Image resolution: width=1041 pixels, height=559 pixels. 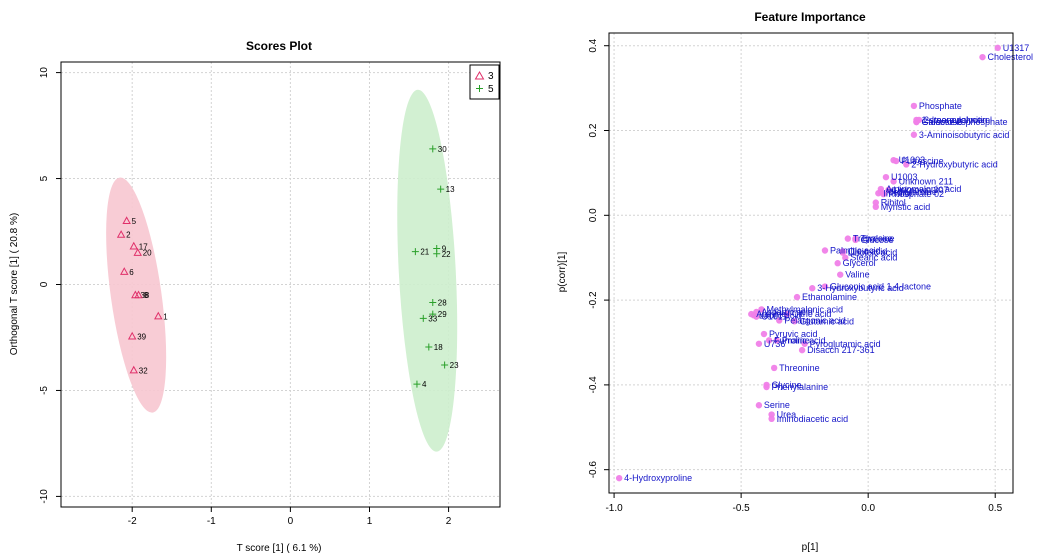 I want to click on score-point-label: 2, so click(x=128, y=235).